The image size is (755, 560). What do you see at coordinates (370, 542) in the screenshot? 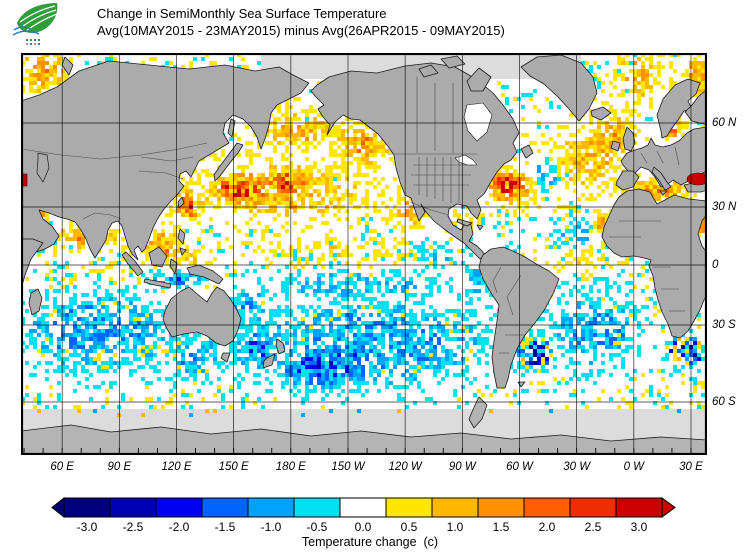
I see `colorbar-caption: Temperature change (c)` at bounding box center [370, 542].